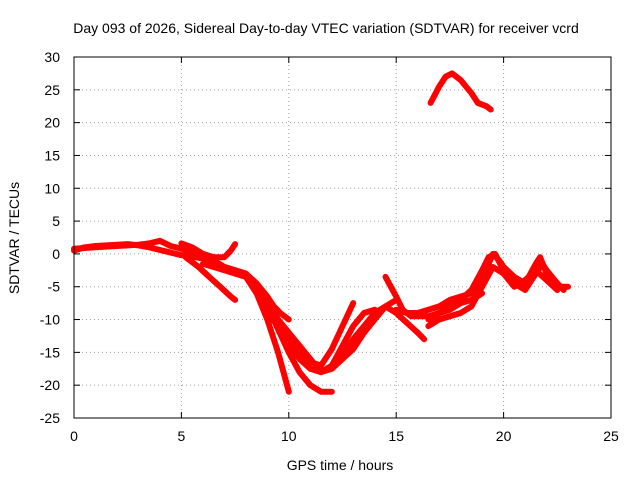 This screenshot has width=640, height=485. I want to click on y-tick-label: 10, so click(52, 188).